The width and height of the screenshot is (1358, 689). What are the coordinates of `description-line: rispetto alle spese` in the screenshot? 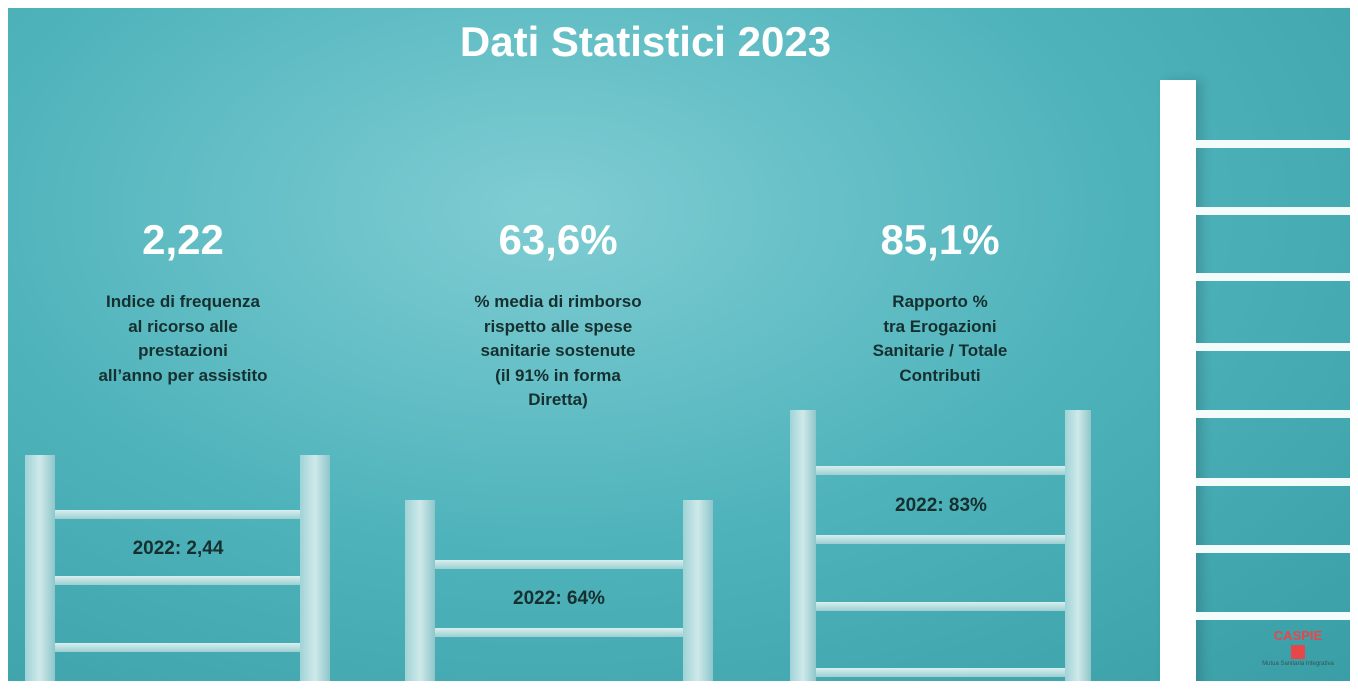 It's located at (558, 326).